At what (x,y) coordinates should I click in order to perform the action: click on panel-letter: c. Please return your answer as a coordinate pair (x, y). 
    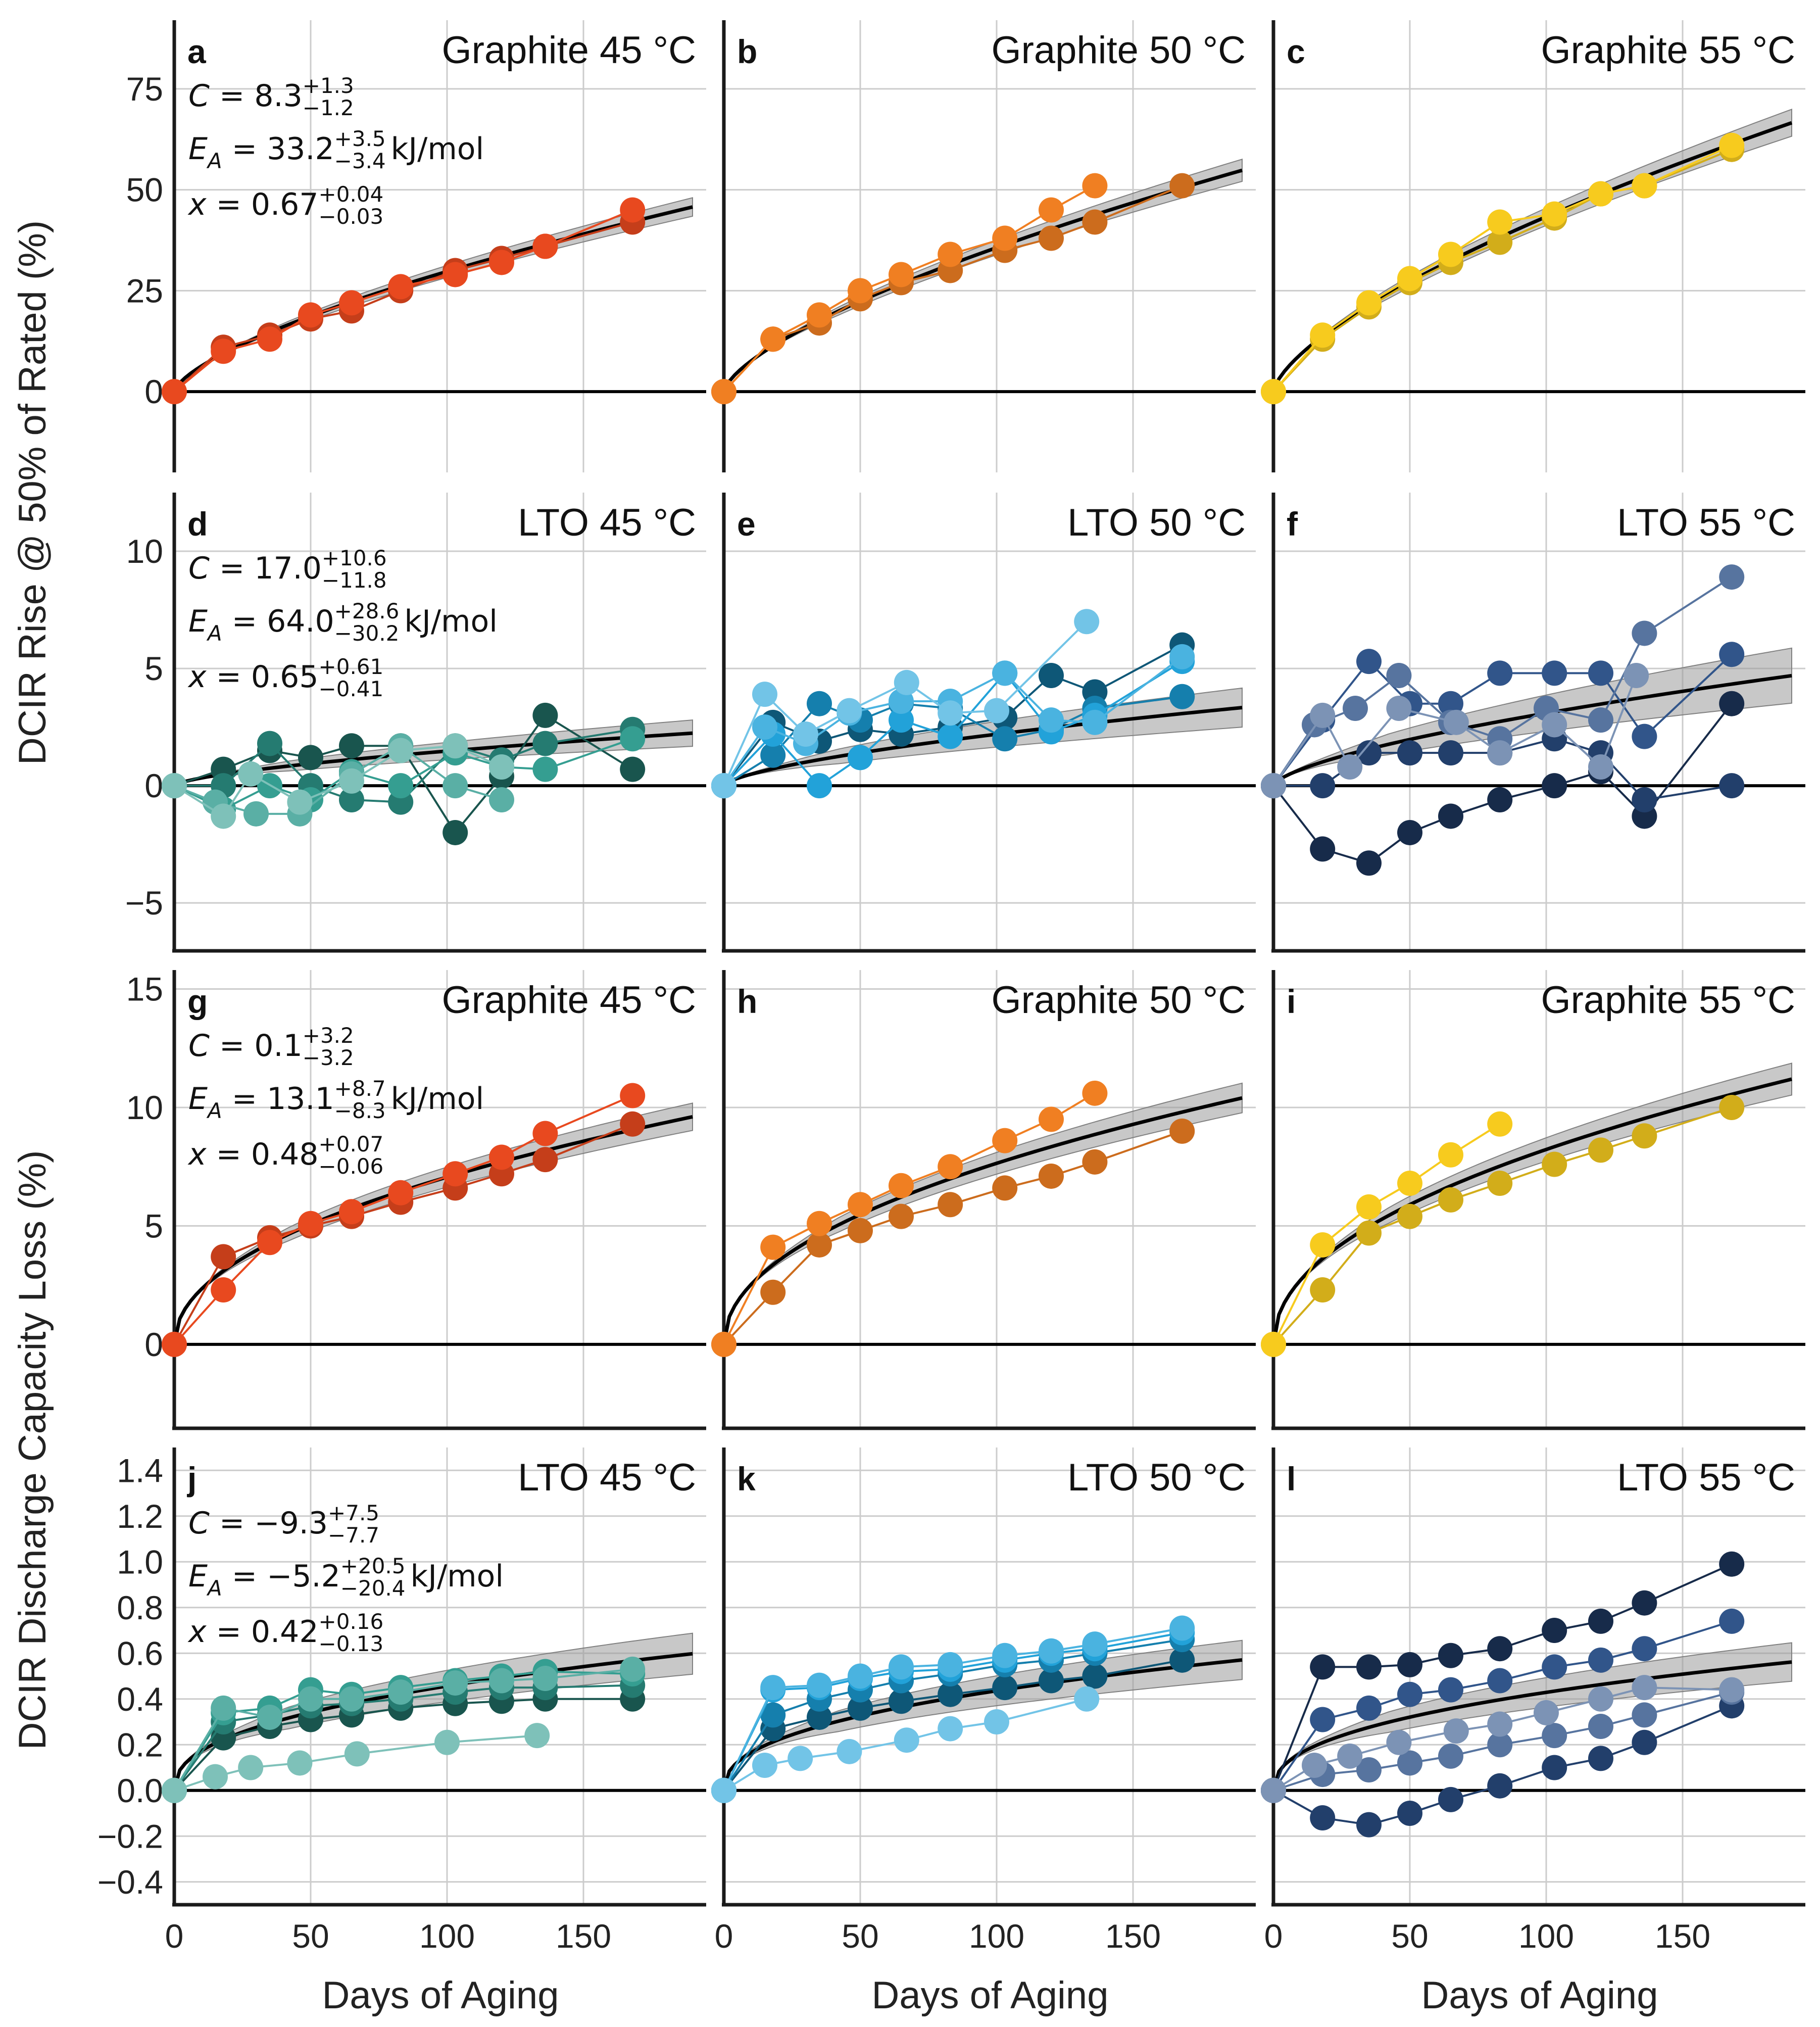
    Looking at the image, I should click on (1296, 51).